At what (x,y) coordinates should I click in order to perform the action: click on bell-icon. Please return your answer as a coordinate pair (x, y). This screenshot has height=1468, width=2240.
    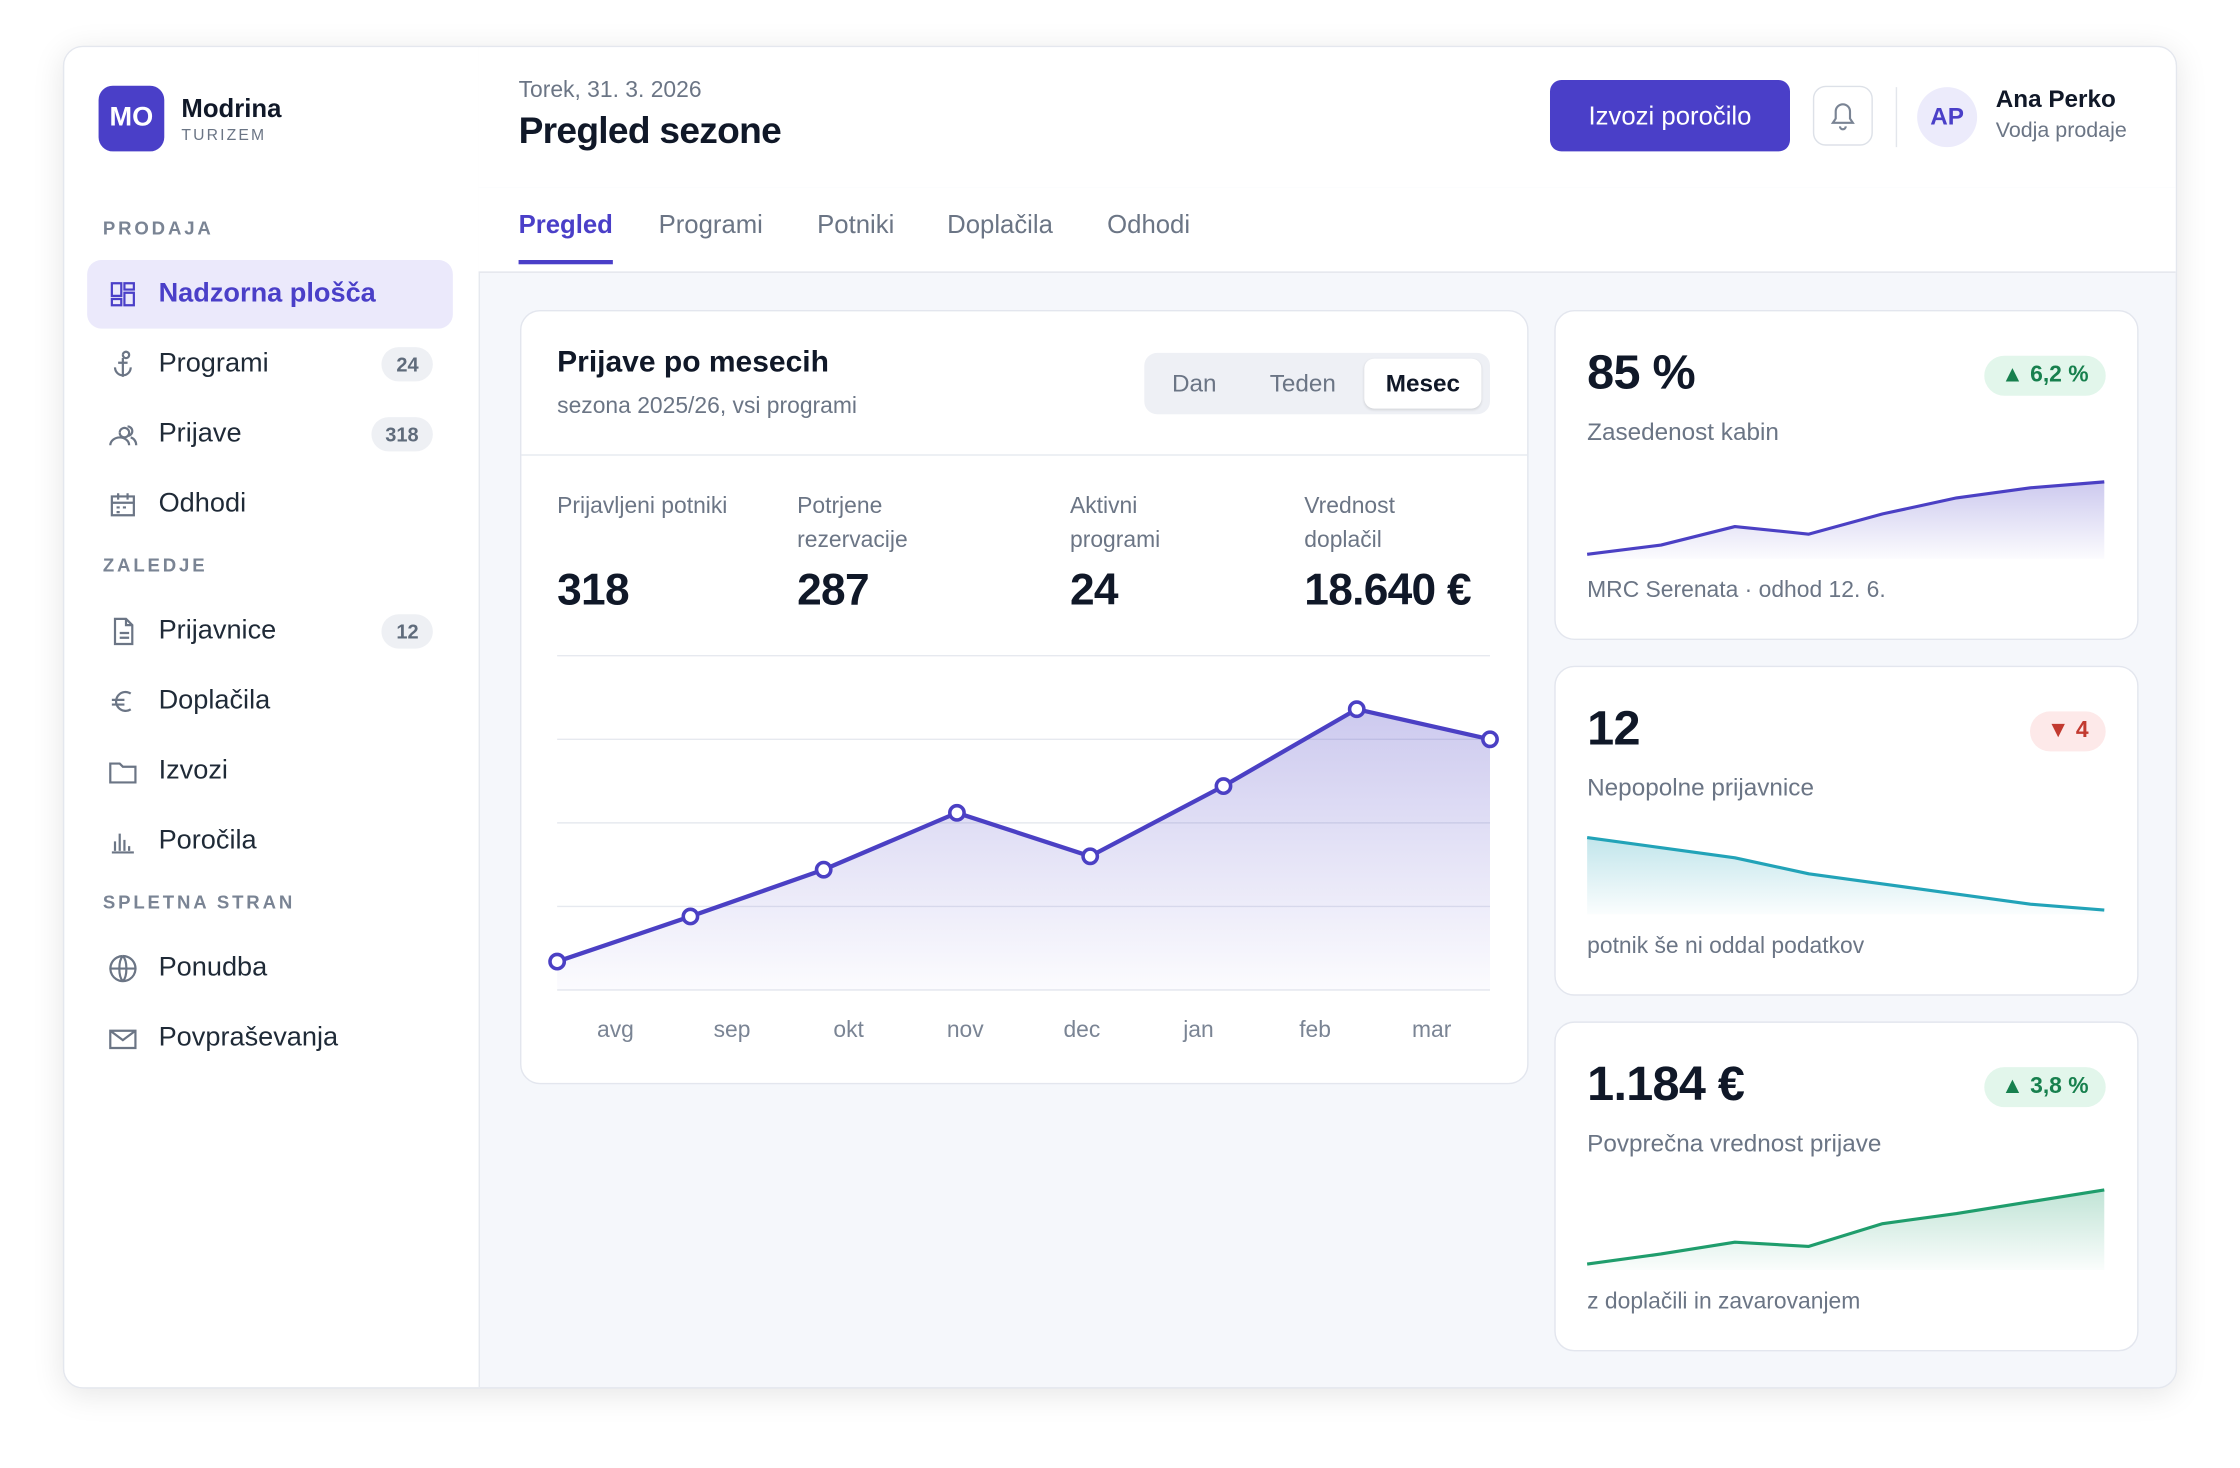
    Looking at the image, I should click on (1842, 117).